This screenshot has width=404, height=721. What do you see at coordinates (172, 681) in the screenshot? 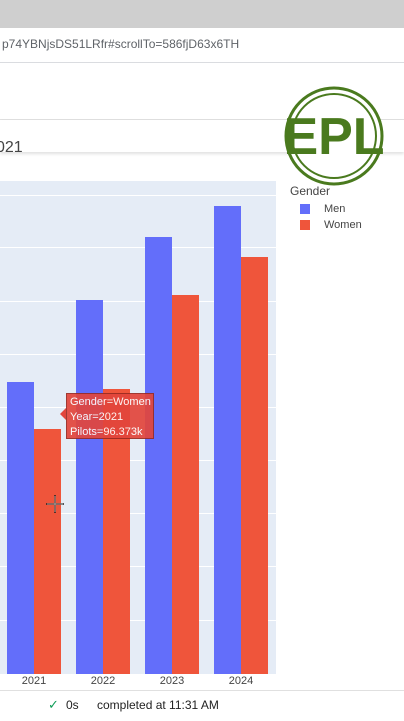
I see `x-tick-2023: 2023` at bounding box center [172, 681].